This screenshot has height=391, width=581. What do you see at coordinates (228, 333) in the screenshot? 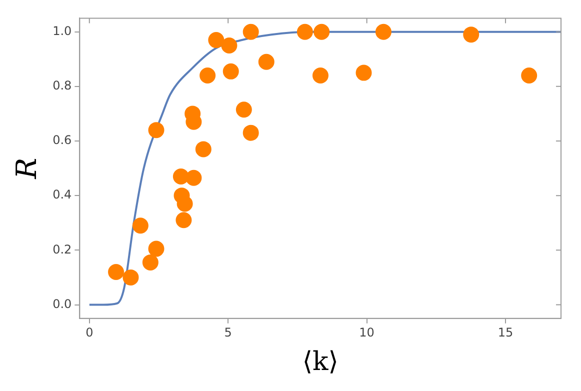
I see `x-tick-label: 5` at bounding box center [228, 333].